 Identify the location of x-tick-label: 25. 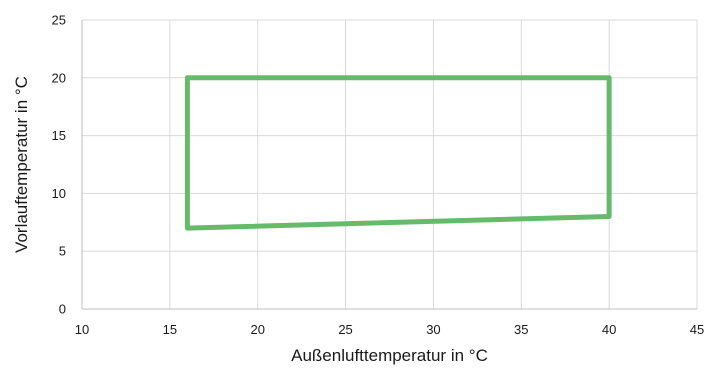
(345, 329).